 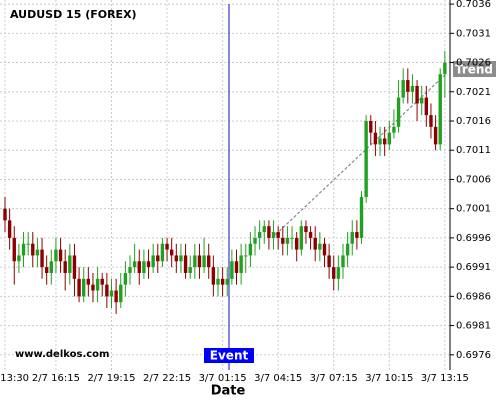 I want to click on x-tick-label: 3/7 10:15, so click(x=389, y=378).